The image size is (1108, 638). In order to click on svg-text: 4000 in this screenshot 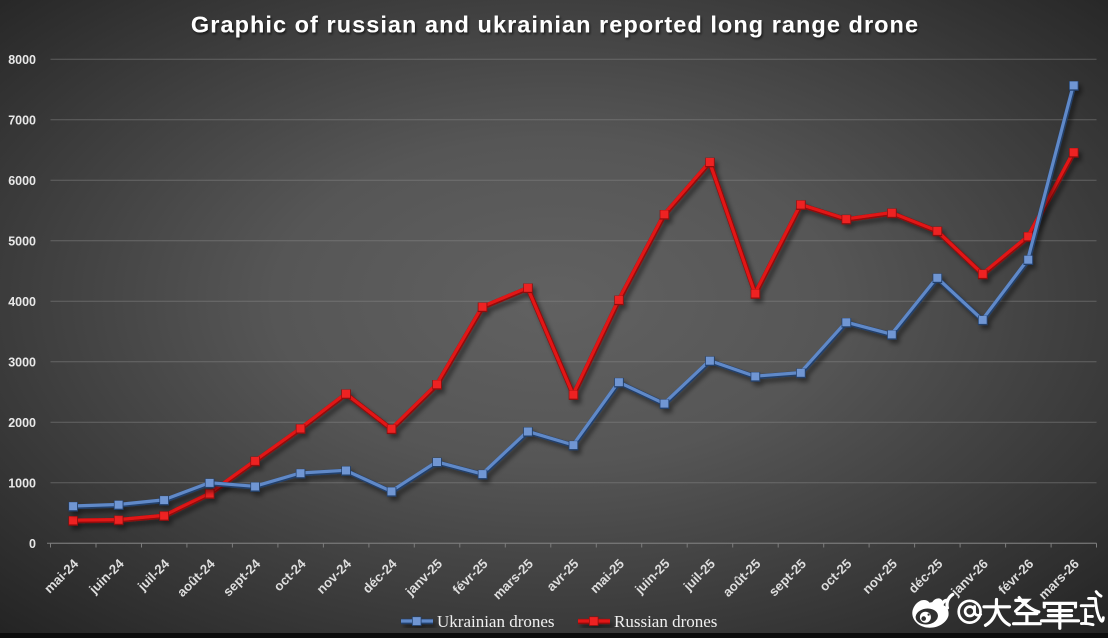, I will do `click(22, 302)`.